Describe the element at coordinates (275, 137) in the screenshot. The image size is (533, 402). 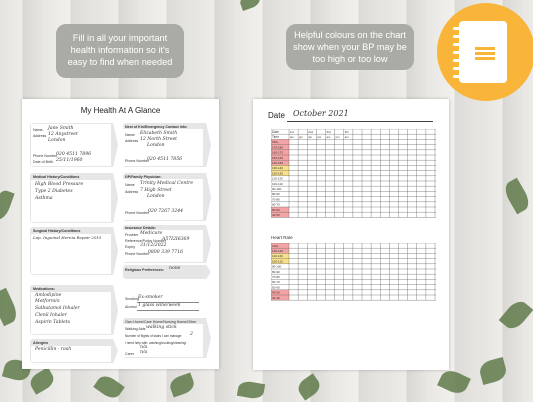
I see `grid-row-label: Time` at that location.